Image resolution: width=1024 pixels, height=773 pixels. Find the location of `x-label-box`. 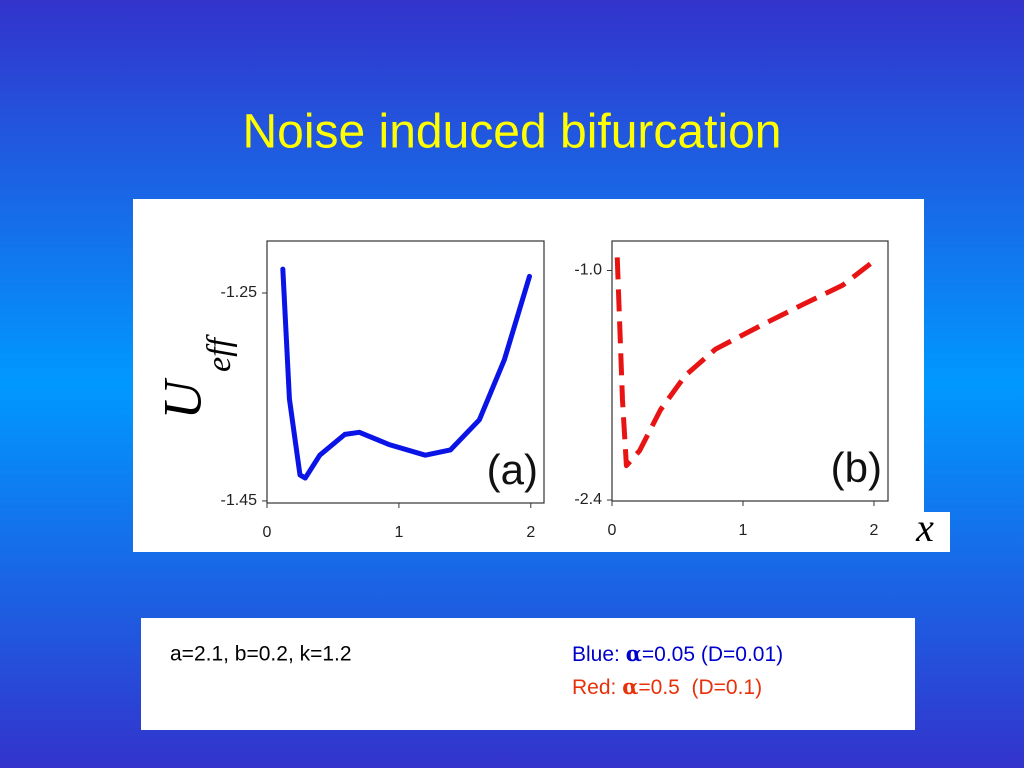

x-label-box is located at coordinates (925, 532).